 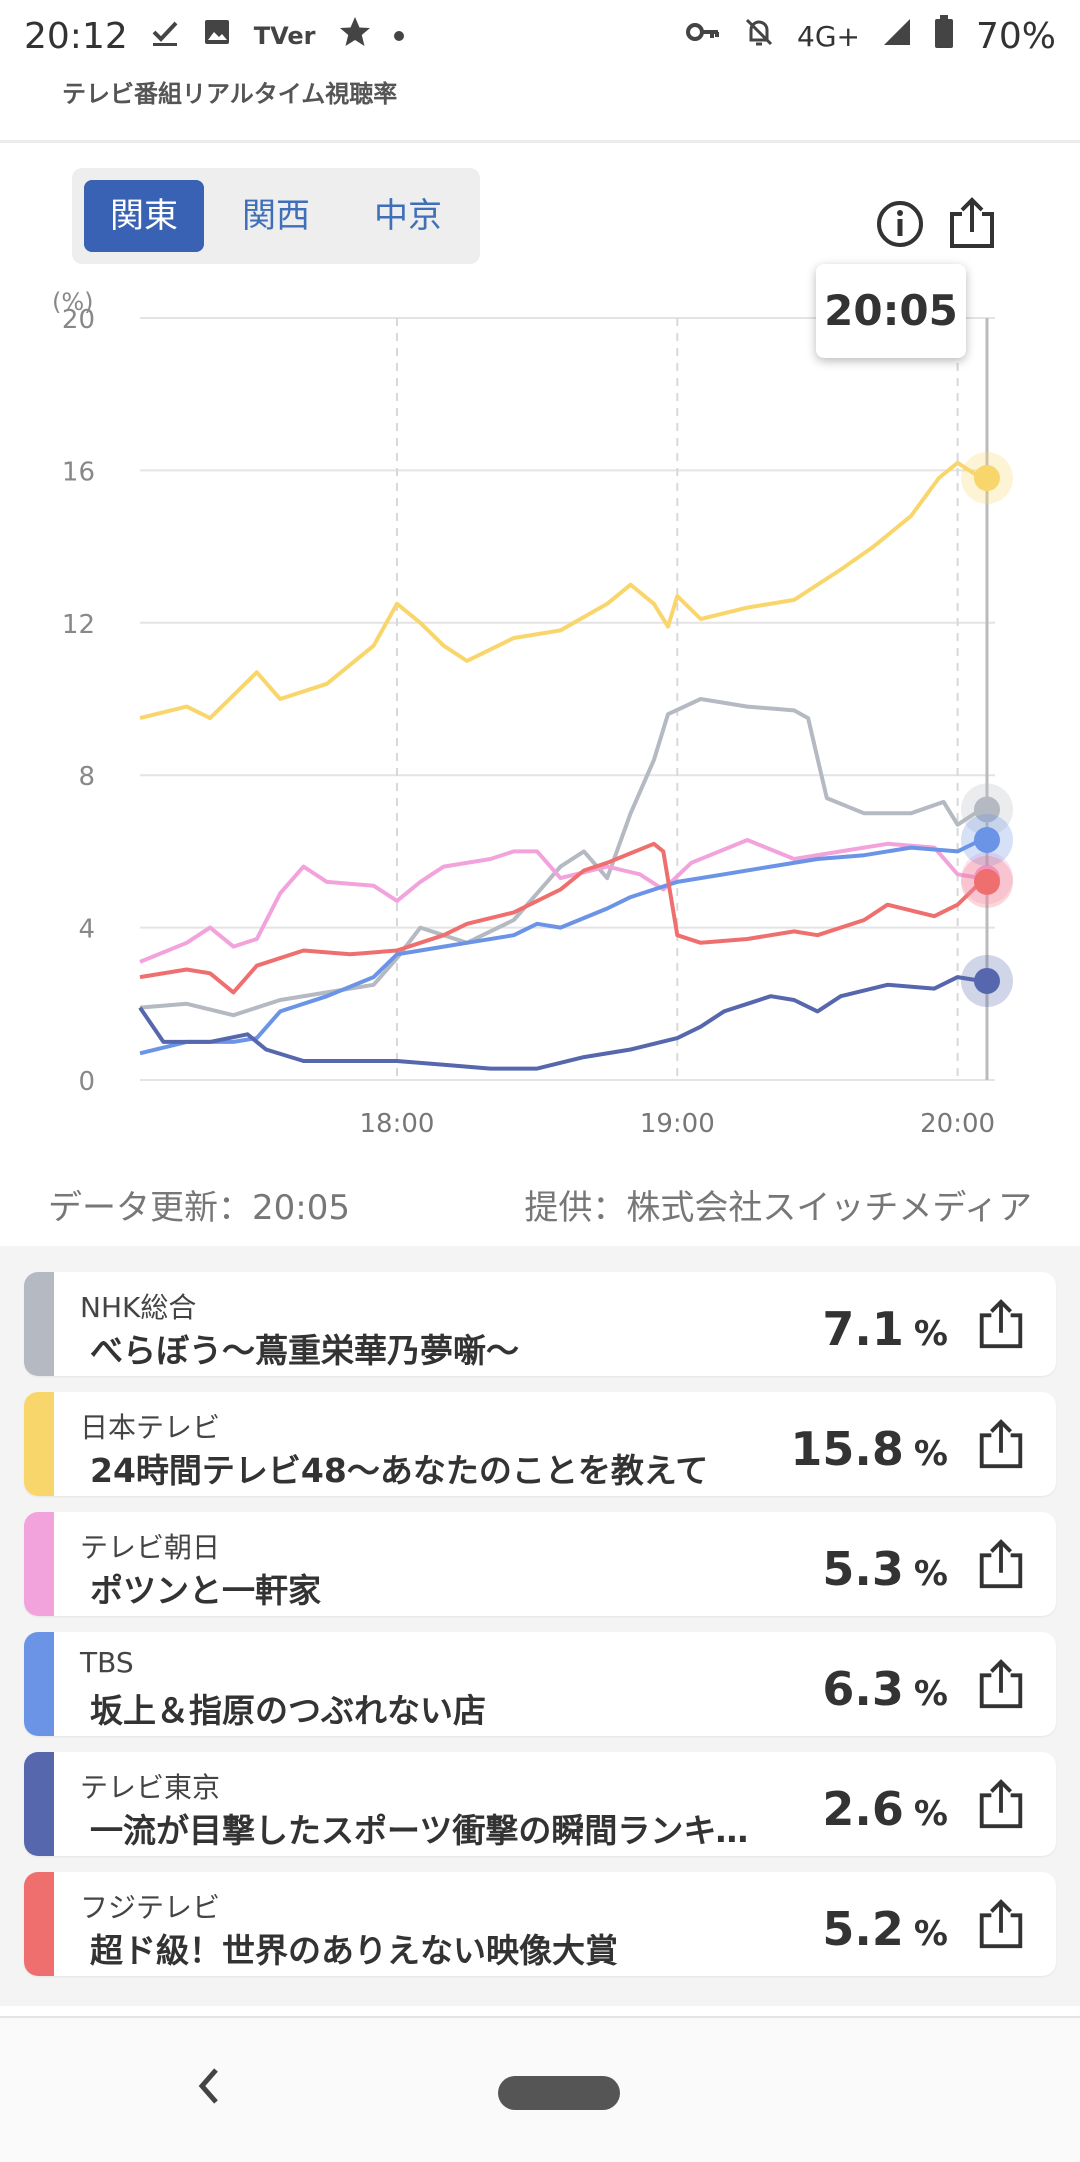 I want to click on dot-icon, so click(x=398, y=36).